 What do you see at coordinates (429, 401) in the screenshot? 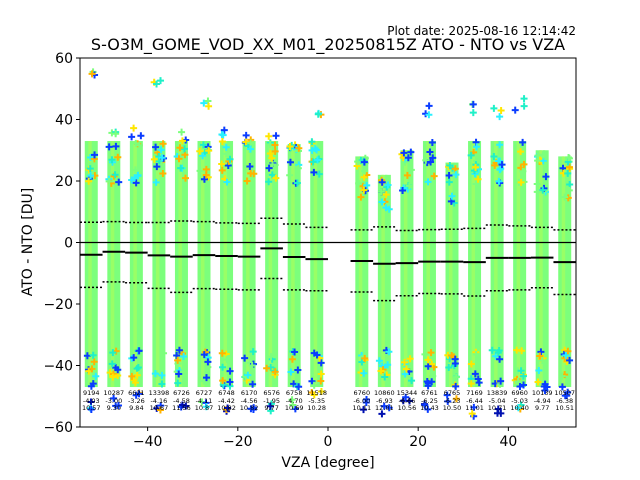
I see `bin-mean-label: -6.25` at bounding box center [429, 401].